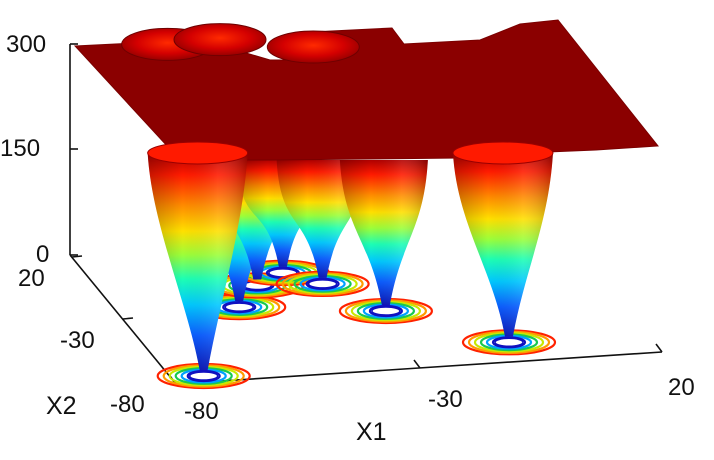  What do you see at coordinates (42, 254) in the screenshot?
I see `z-tick-label-0: 0` at bounding box center [42, 254].